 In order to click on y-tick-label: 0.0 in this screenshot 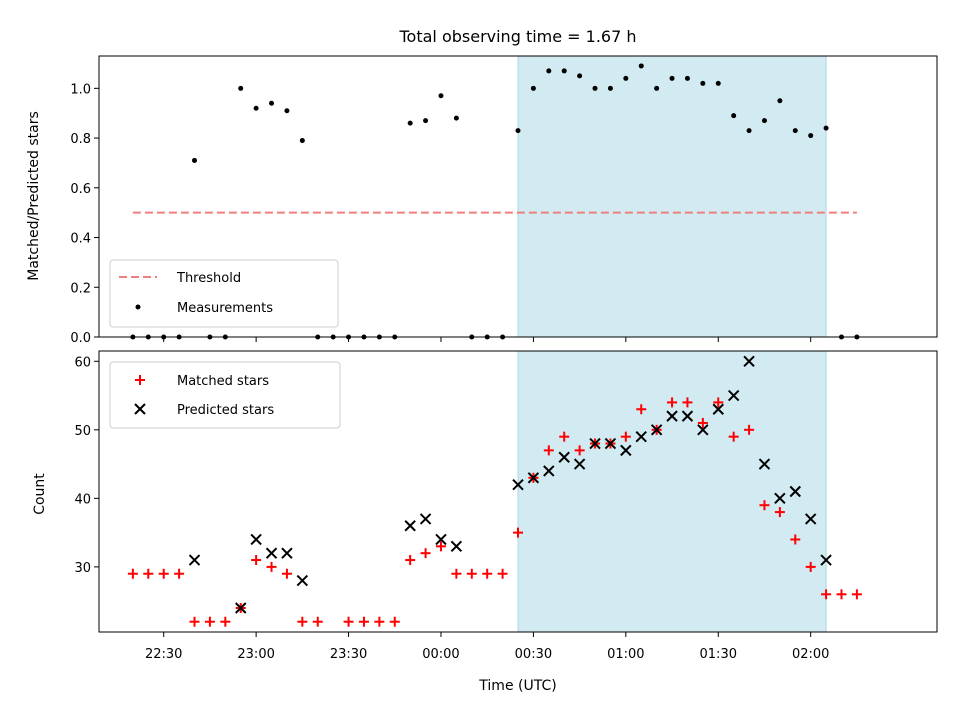, I will do `click(80, 338)`.